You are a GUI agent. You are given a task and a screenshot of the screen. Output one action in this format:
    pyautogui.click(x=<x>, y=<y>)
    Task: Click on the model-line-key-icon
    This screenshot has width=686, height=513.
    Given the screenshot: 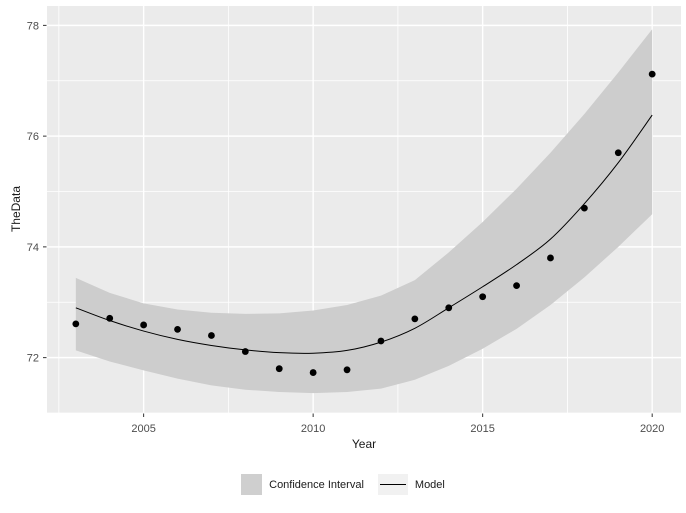 What is the action you would take?
    pyautogui.click(x=392, y=484)
    